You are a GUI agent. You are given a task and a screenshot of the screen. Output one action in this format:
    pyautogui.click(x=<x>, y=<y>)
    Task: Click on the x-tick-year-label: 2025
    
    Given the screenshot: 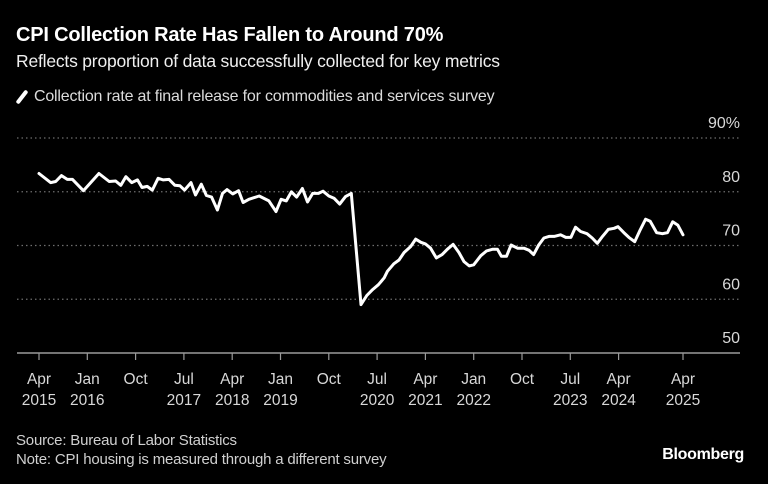 What is the action you would take?
    pyautogui.click(x=683, y=400)
    